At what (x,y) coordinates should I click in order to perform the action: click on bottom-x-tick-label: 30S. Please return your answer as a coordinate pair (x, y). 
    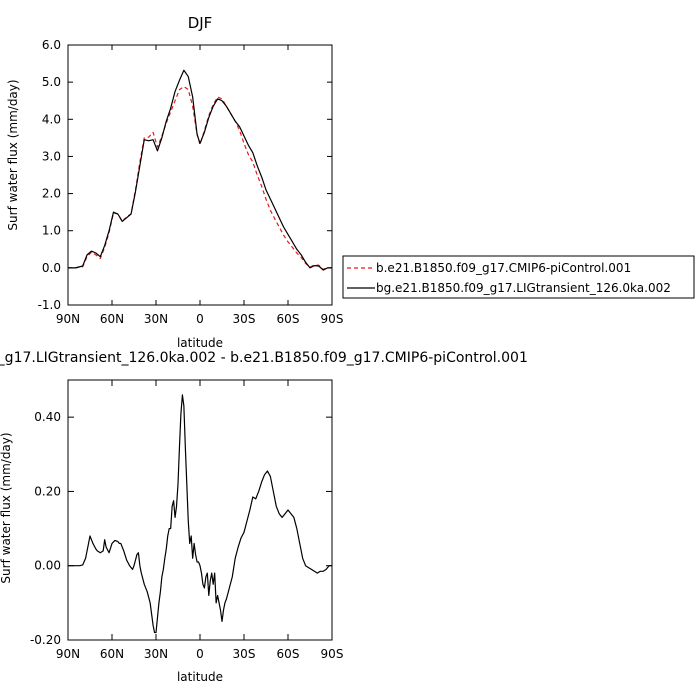
    Looking at the image, I should click on (244, 654).